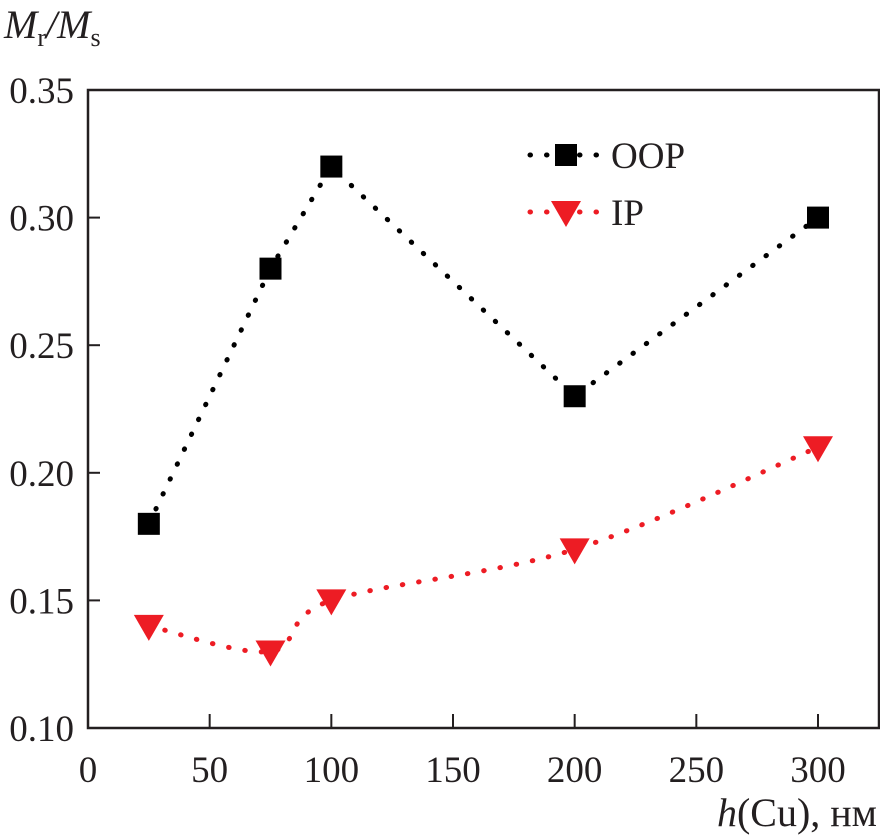 The image size is (880, 838). Describe the element at coordinates (648, 156) in the screenshot. I see `legend-label-oop: OOP` at that location.